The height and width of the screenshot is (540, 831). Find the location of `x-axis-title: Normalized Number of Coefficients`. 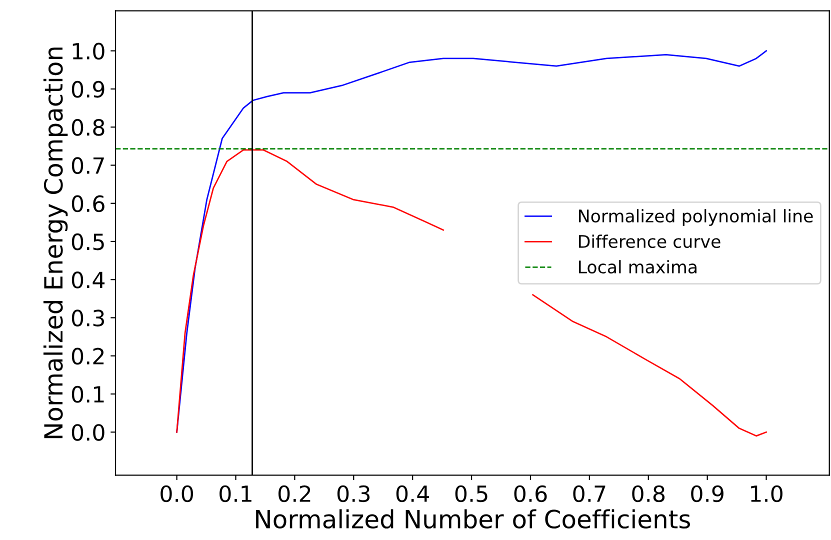

x-axis-title: Normalized Number of Coefficients is located at coordinates (473, 519).